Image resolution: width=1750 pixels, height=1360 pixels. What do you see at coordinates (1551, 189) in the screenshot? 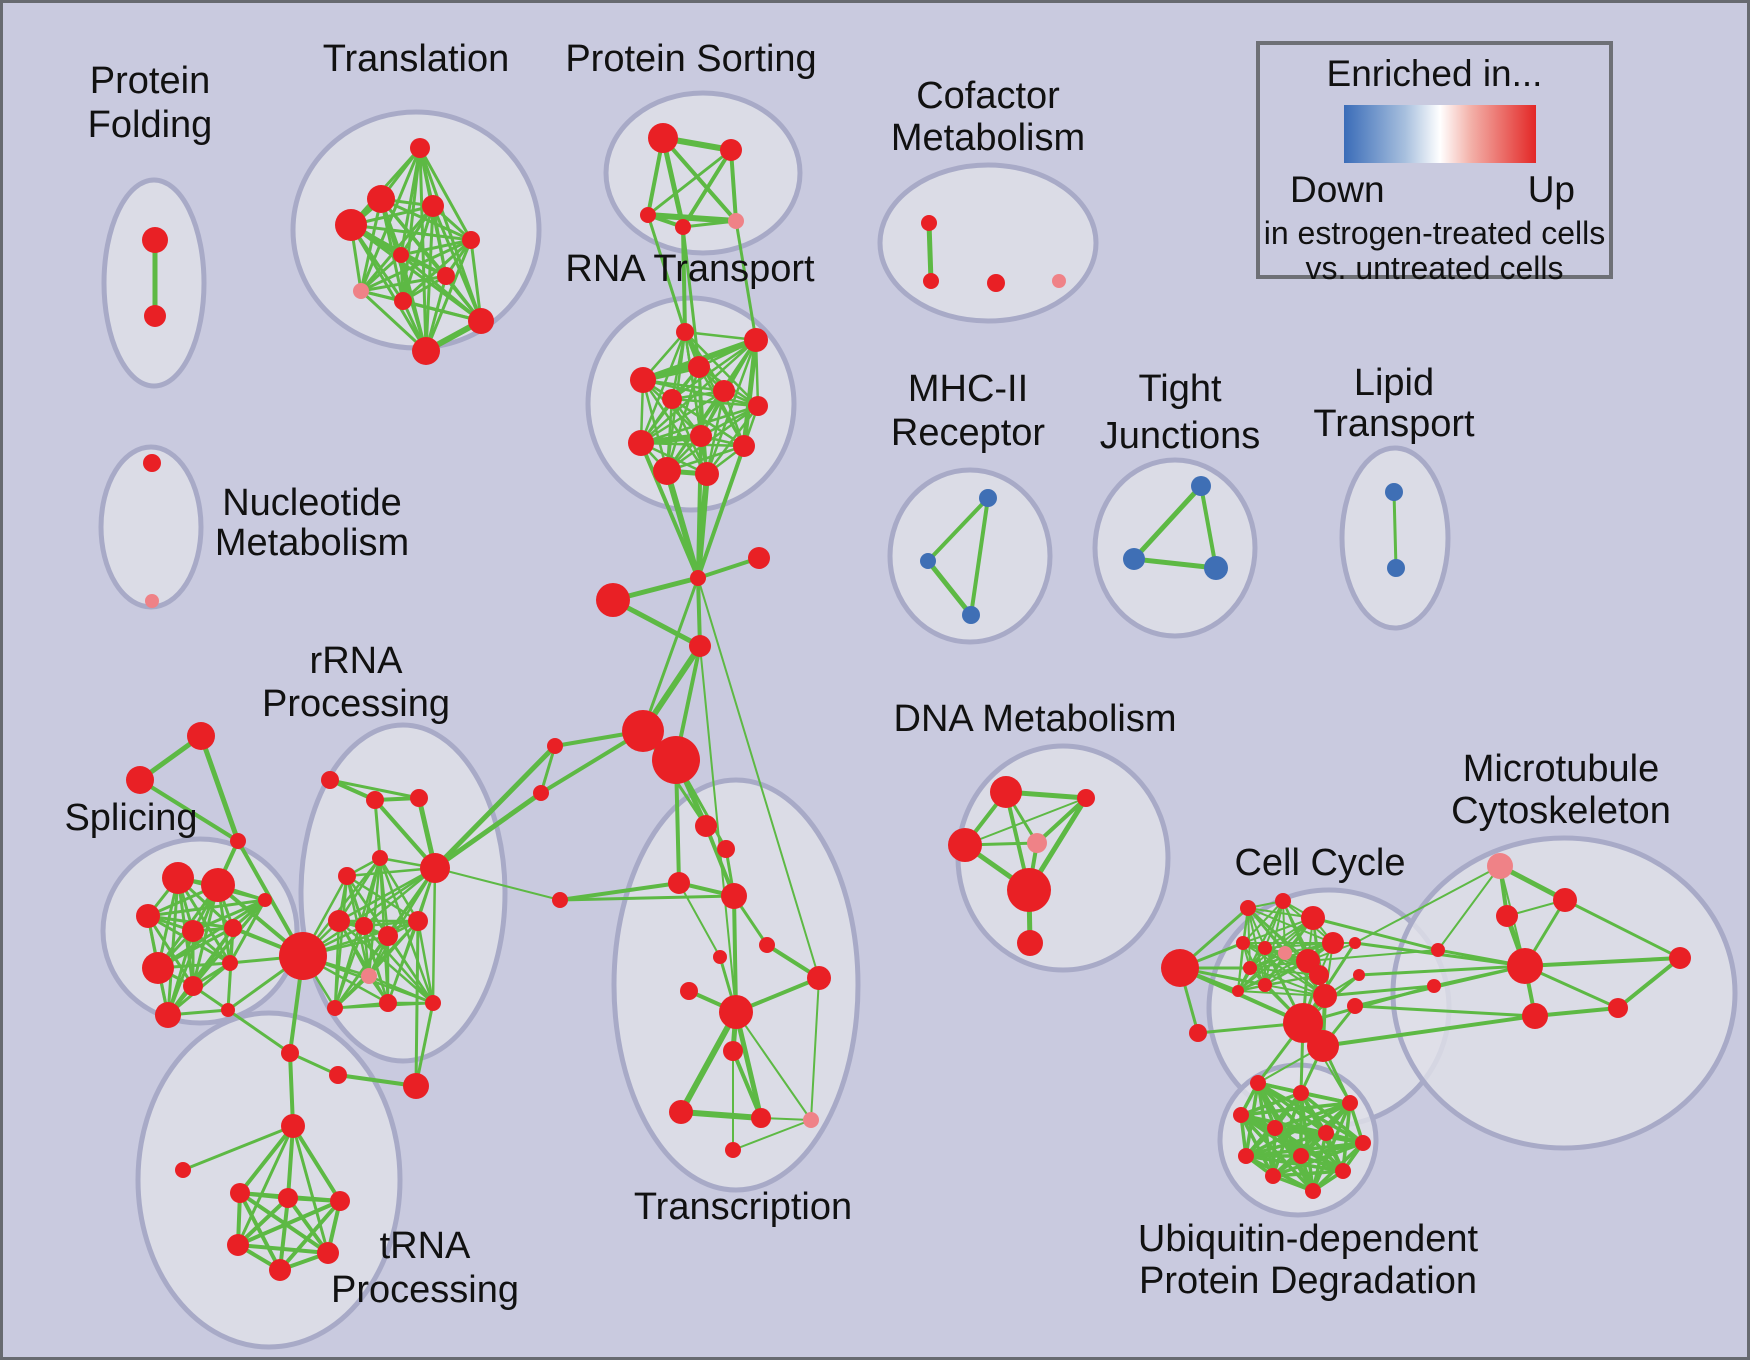
I see `legend-up-label: Up` at bounding box center [1551, 189].